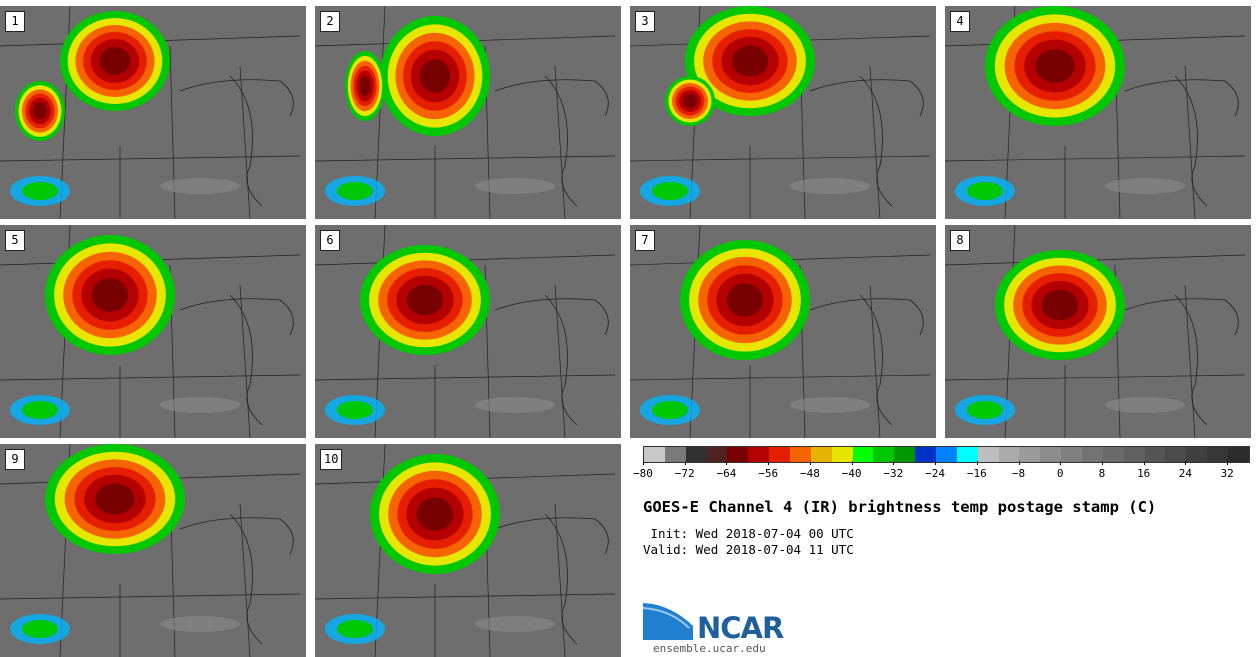  I want to click on panel-number: 9, so click(15, 459).